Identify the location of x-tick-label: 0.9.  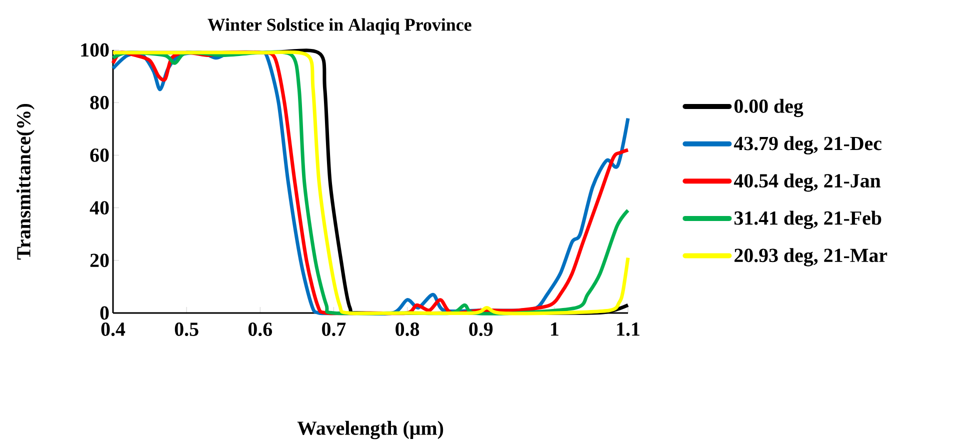
(481, 329).